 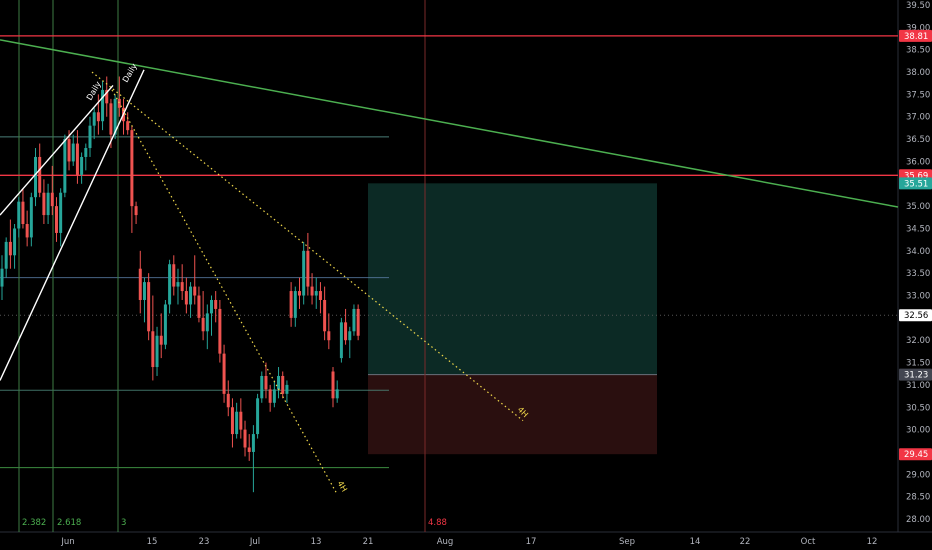 What do you see at coordinates (916, 176) in the screenshot?
I see `price-tag-label: 35.69` at bounding box center [916, 176].